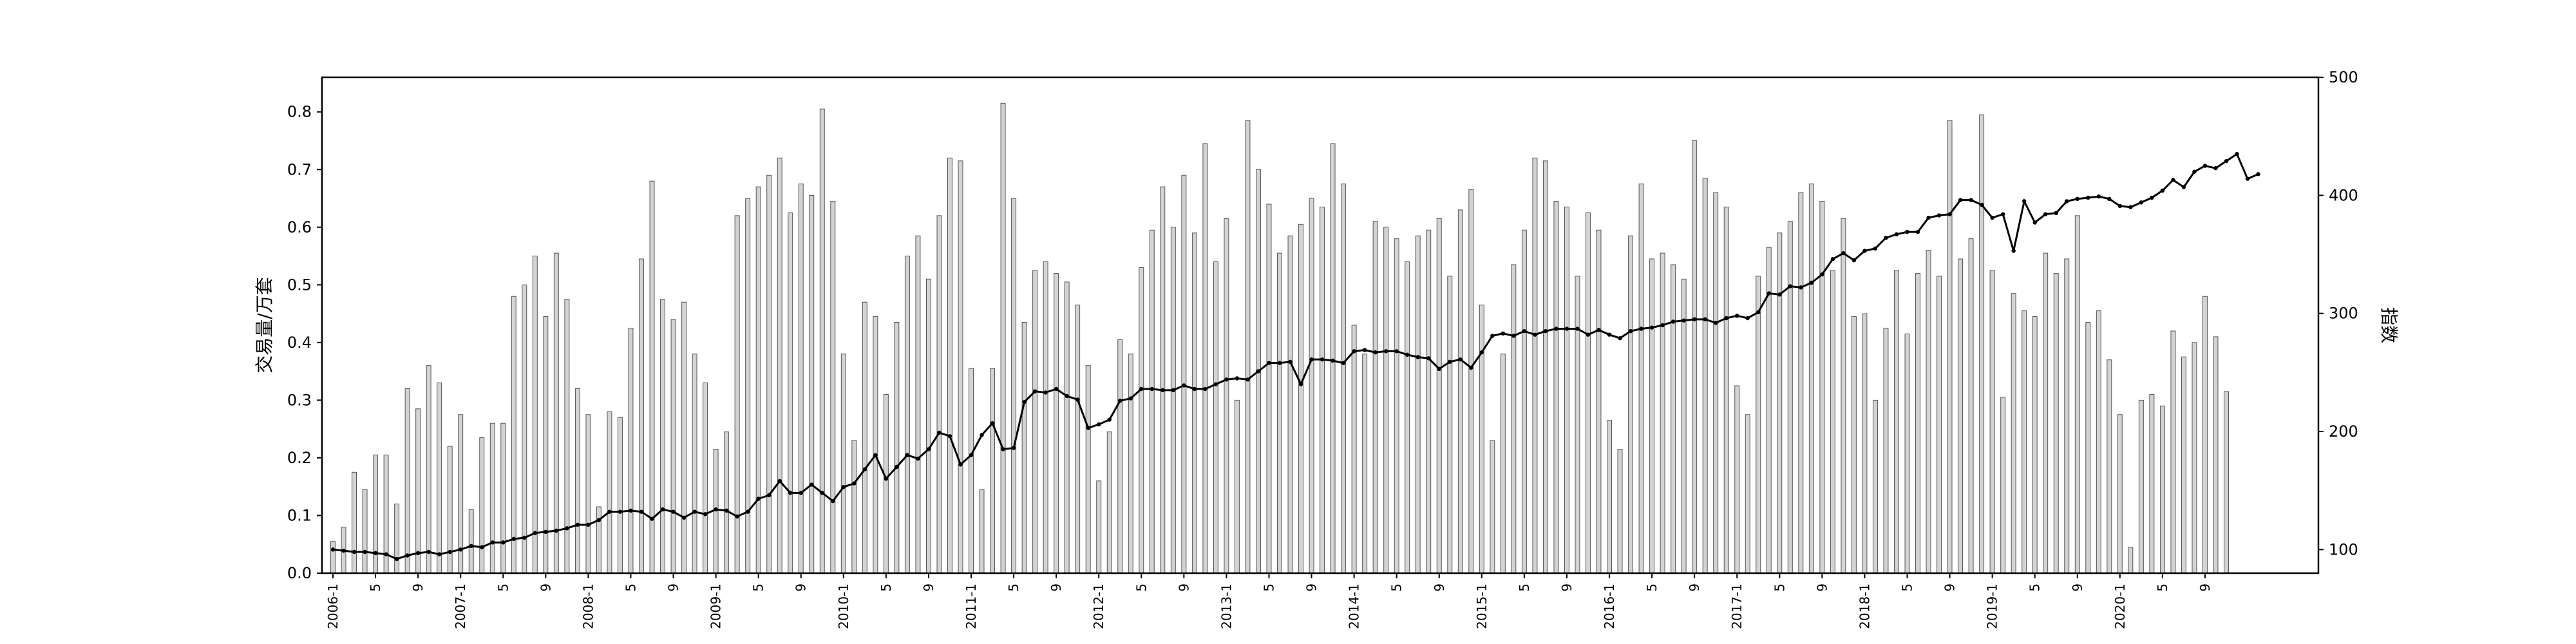 The width and height of the screenshot is (2576, 644). What do you see at coordinates (264, 325) in the screenshot?
I see `y-axis-title-left: 交易量/万套` at bounding box center [264, 325].